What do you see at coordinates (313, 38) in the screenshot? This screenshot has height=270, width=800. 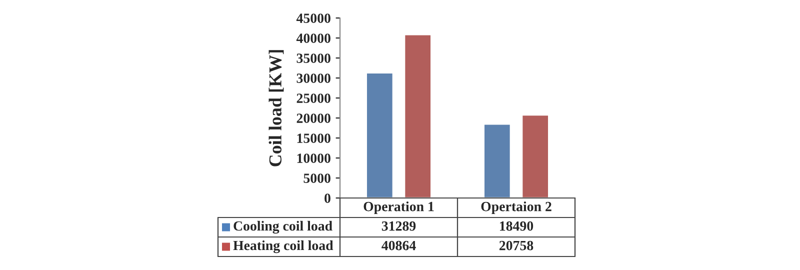 I see `y-tick-label: 40000` at bounding box center [313, 38].